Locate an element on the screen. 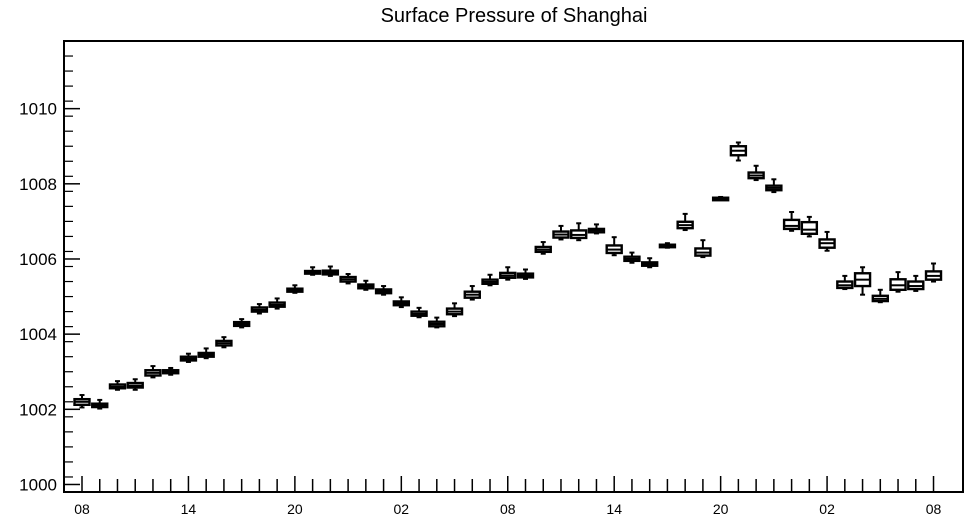 The width and height of the screenshot is (969, 520). y-tick-label: 1000 is located at coordinates (38, 484).